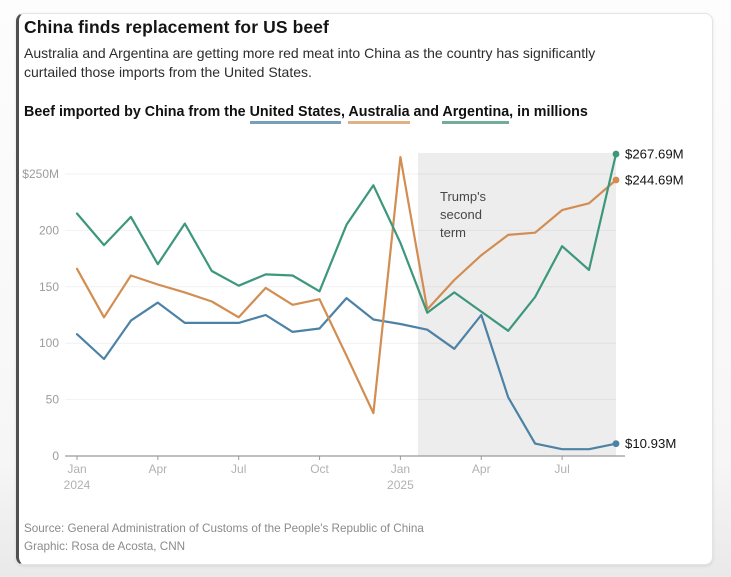 The image size is (731, 577). What do you see at coordinates (137, 112) in the screenshot?
I see `chart-title-prefix: Beef imported by China from the` at bounding box center [137, 112].